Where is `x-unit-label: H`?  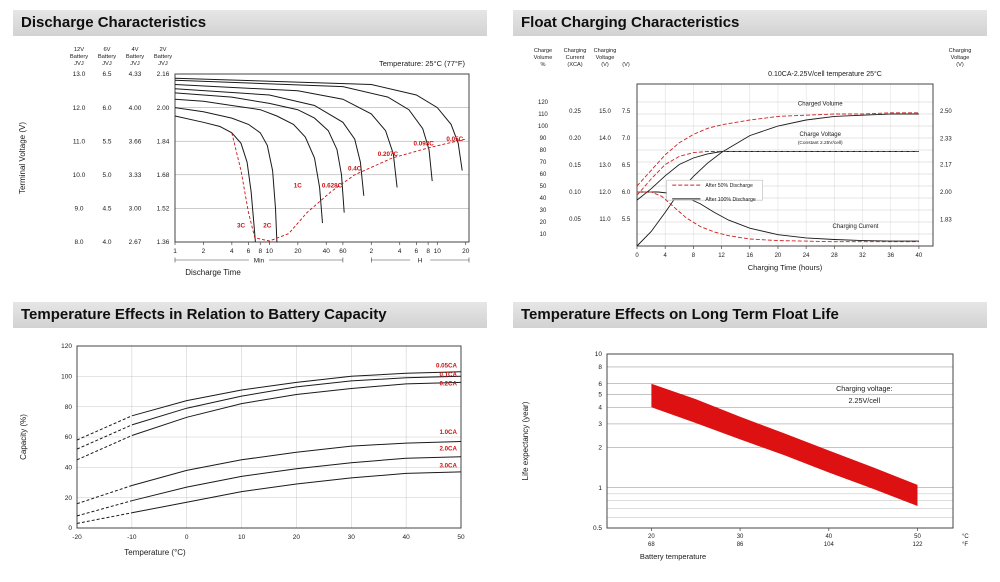
x-unit-label: H is located at coordinates (420, 261).